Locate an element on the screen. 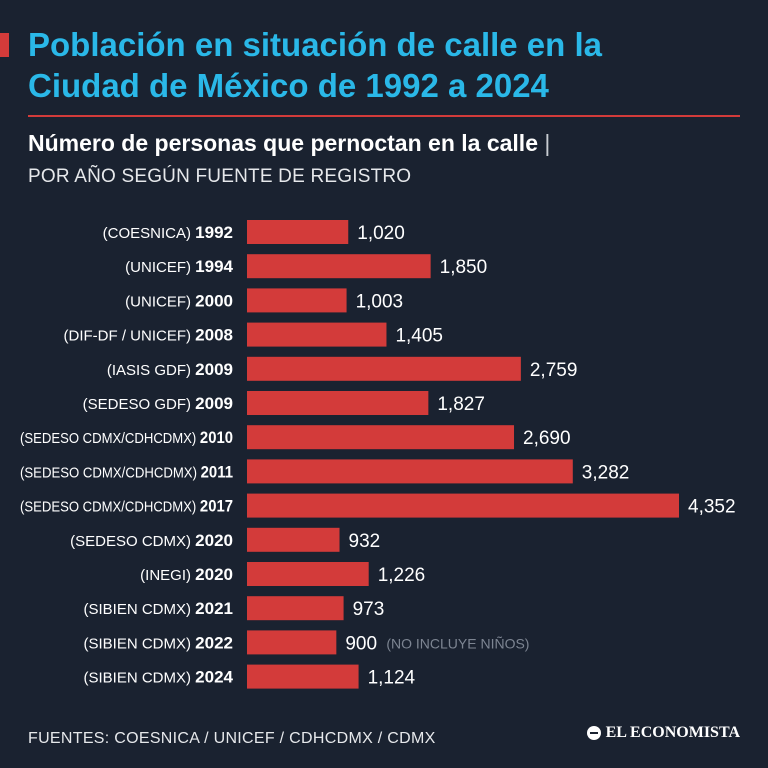 The image size is (768, 768). title-line-1: Población en situación de calle en la is located at coordinates (315, 44).